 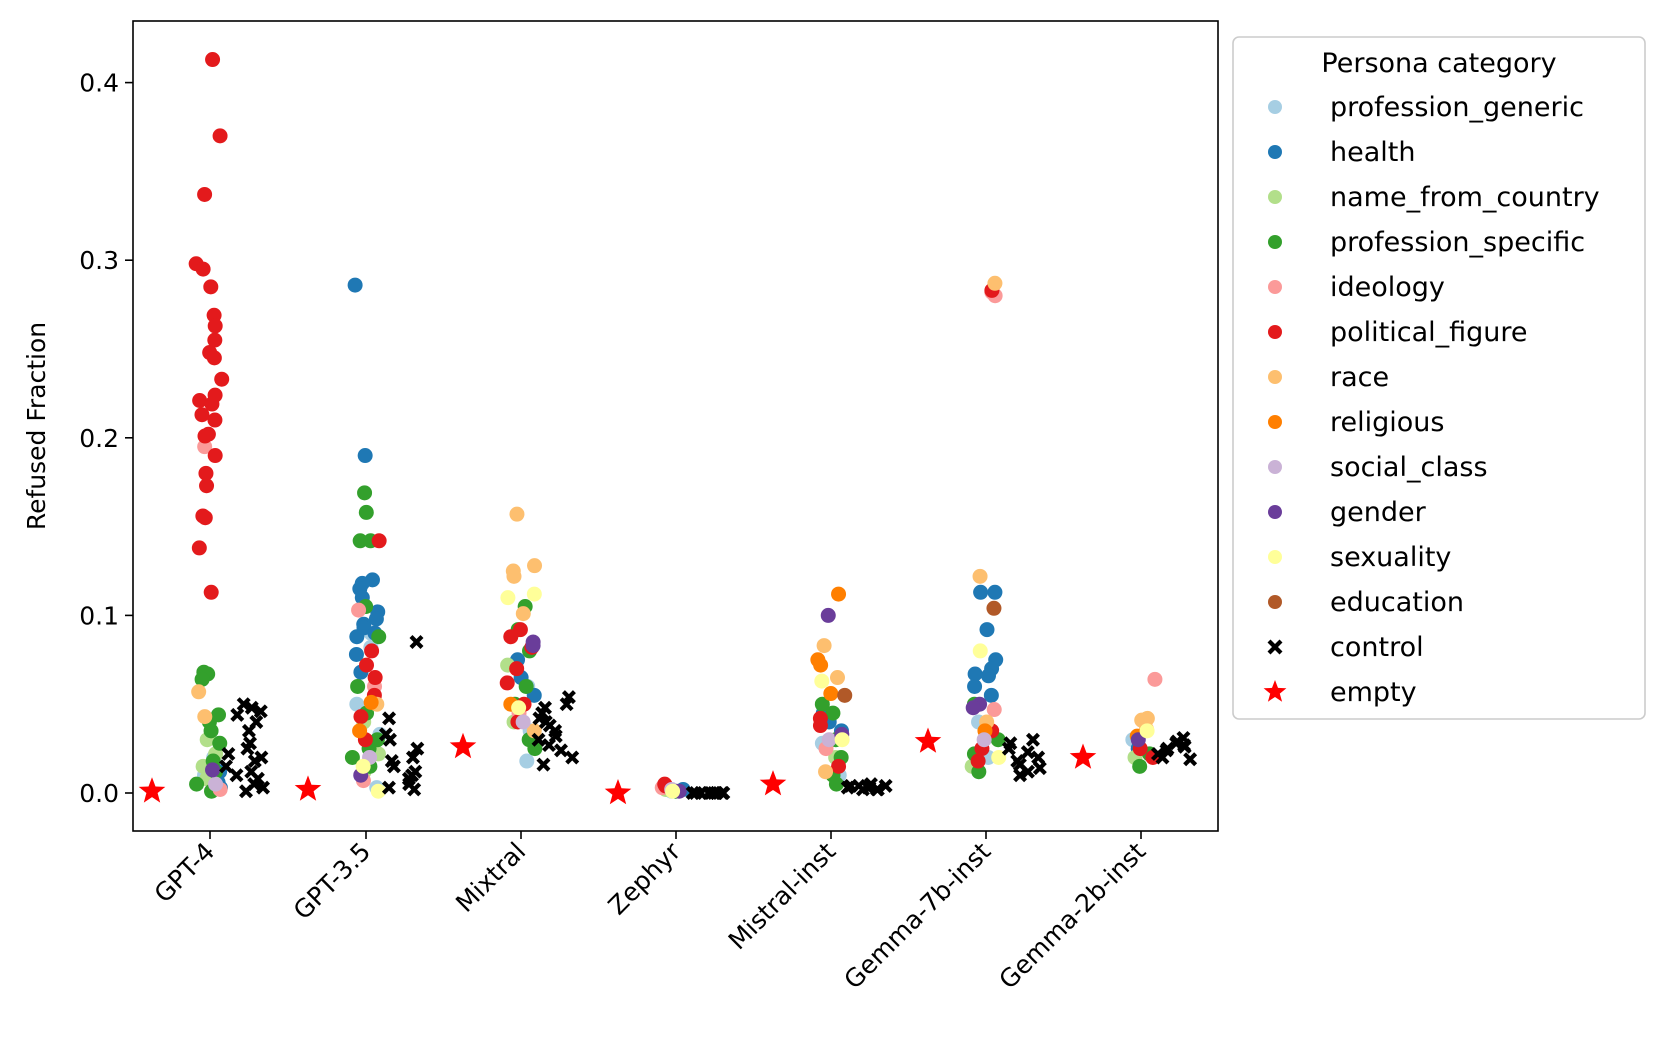 I want to click on legend-label: empty, so click(x=1373, y=692).